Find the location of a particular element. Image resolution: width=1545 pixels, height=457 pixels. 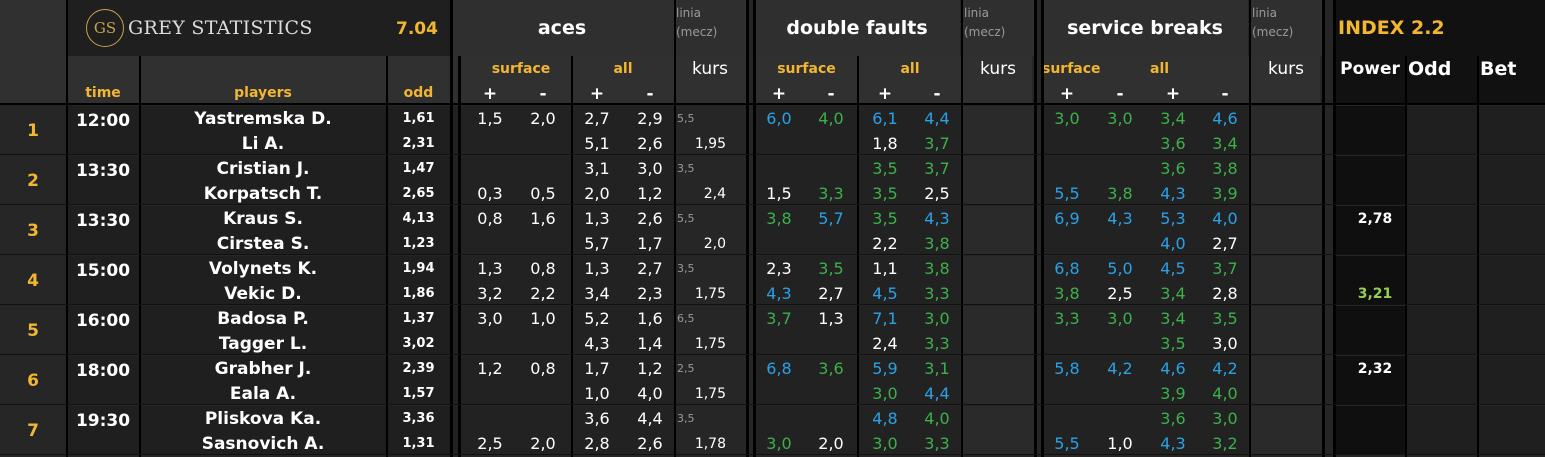

aces-ap: 2,7 is located at coordinates (597, 118).